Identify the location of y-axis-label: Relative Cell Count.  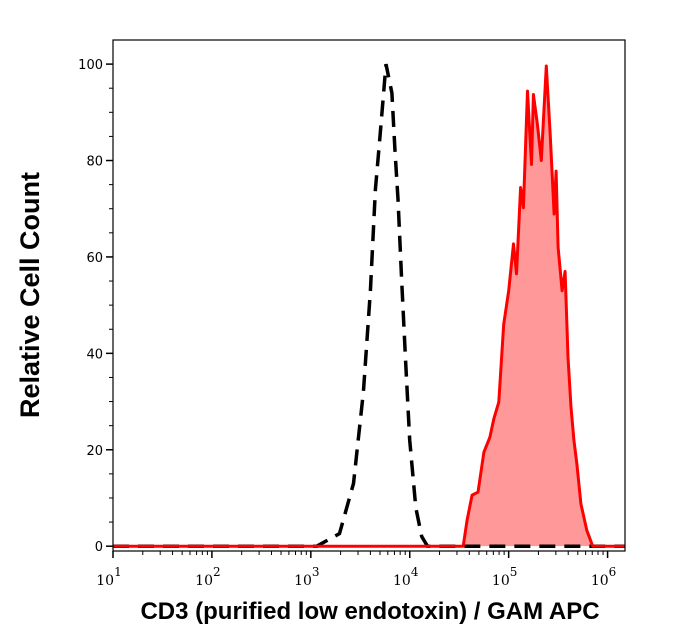
(30, 295).